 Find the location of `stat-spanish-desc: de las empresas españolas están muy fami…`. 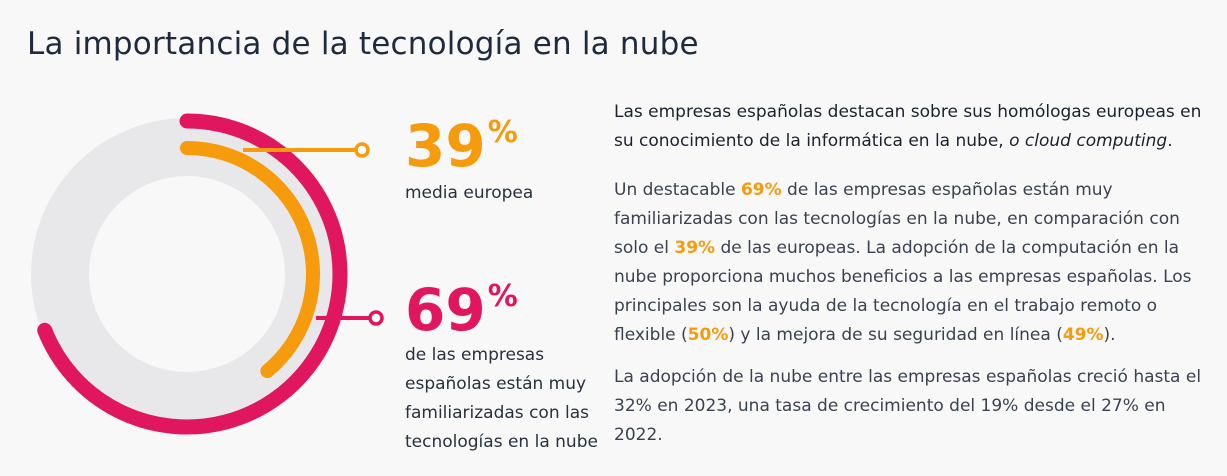

stat-spanish-desc: de las empresas españolas están muy fami… is located at coordinates (505, 399).